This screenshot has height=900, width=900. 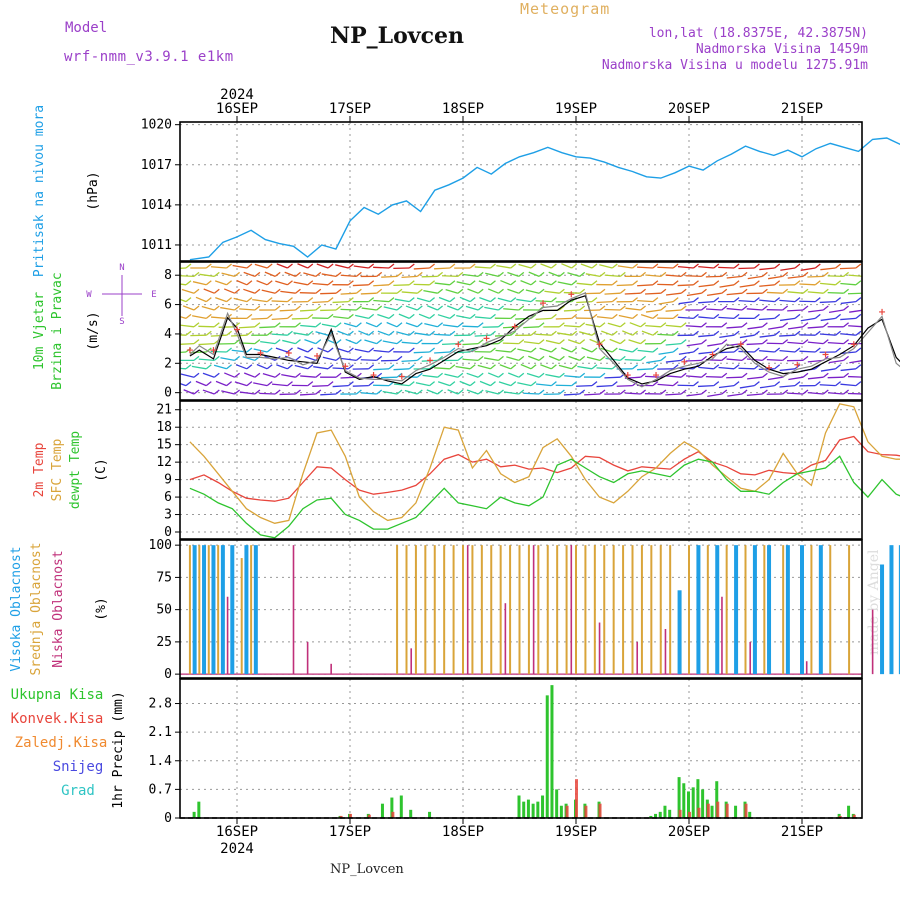 I want to click on ytick-label: 1011, so click(x=156, y=245).